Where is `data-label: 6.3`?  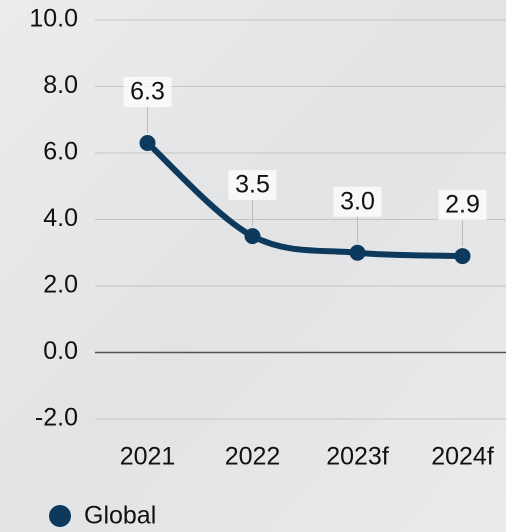
data-label: 6.3 is located at coordinates (147, 92).